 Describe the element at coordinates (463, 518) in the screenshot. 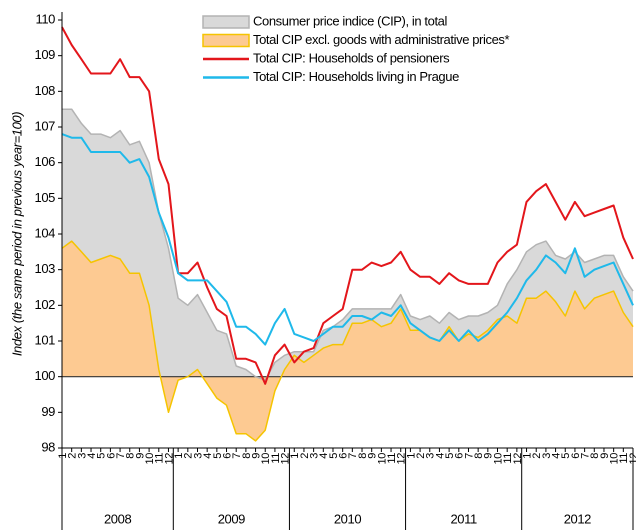

I see `year-label: 2011` at that location.